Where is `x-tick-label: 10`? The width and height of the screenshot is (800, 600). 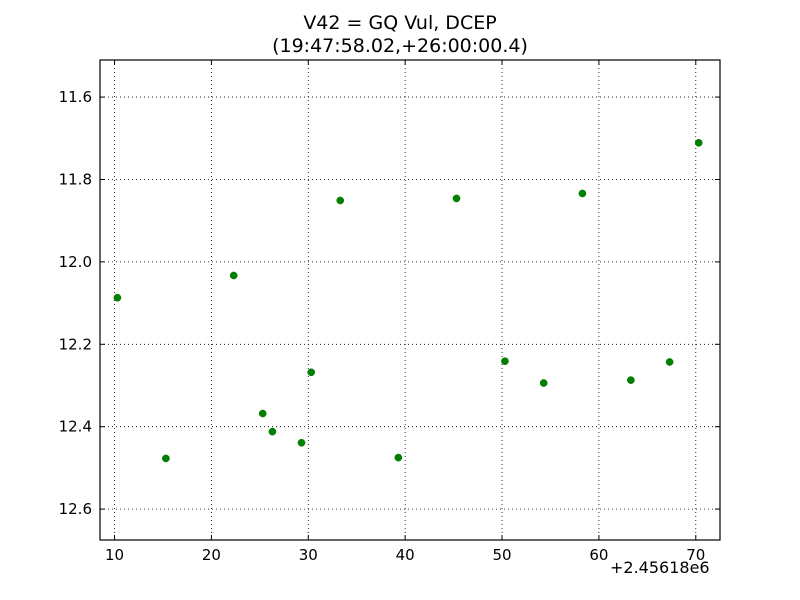 x-tick-label: 10 is located at coordinates (114, 555).